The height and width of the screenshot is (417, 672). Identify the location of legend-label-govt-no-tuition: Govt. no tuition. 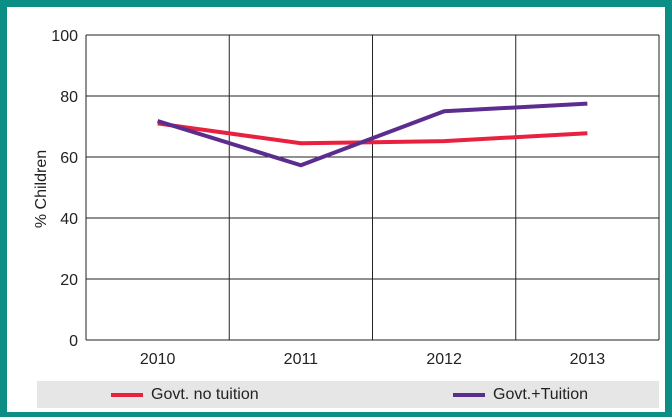
(205, 394).